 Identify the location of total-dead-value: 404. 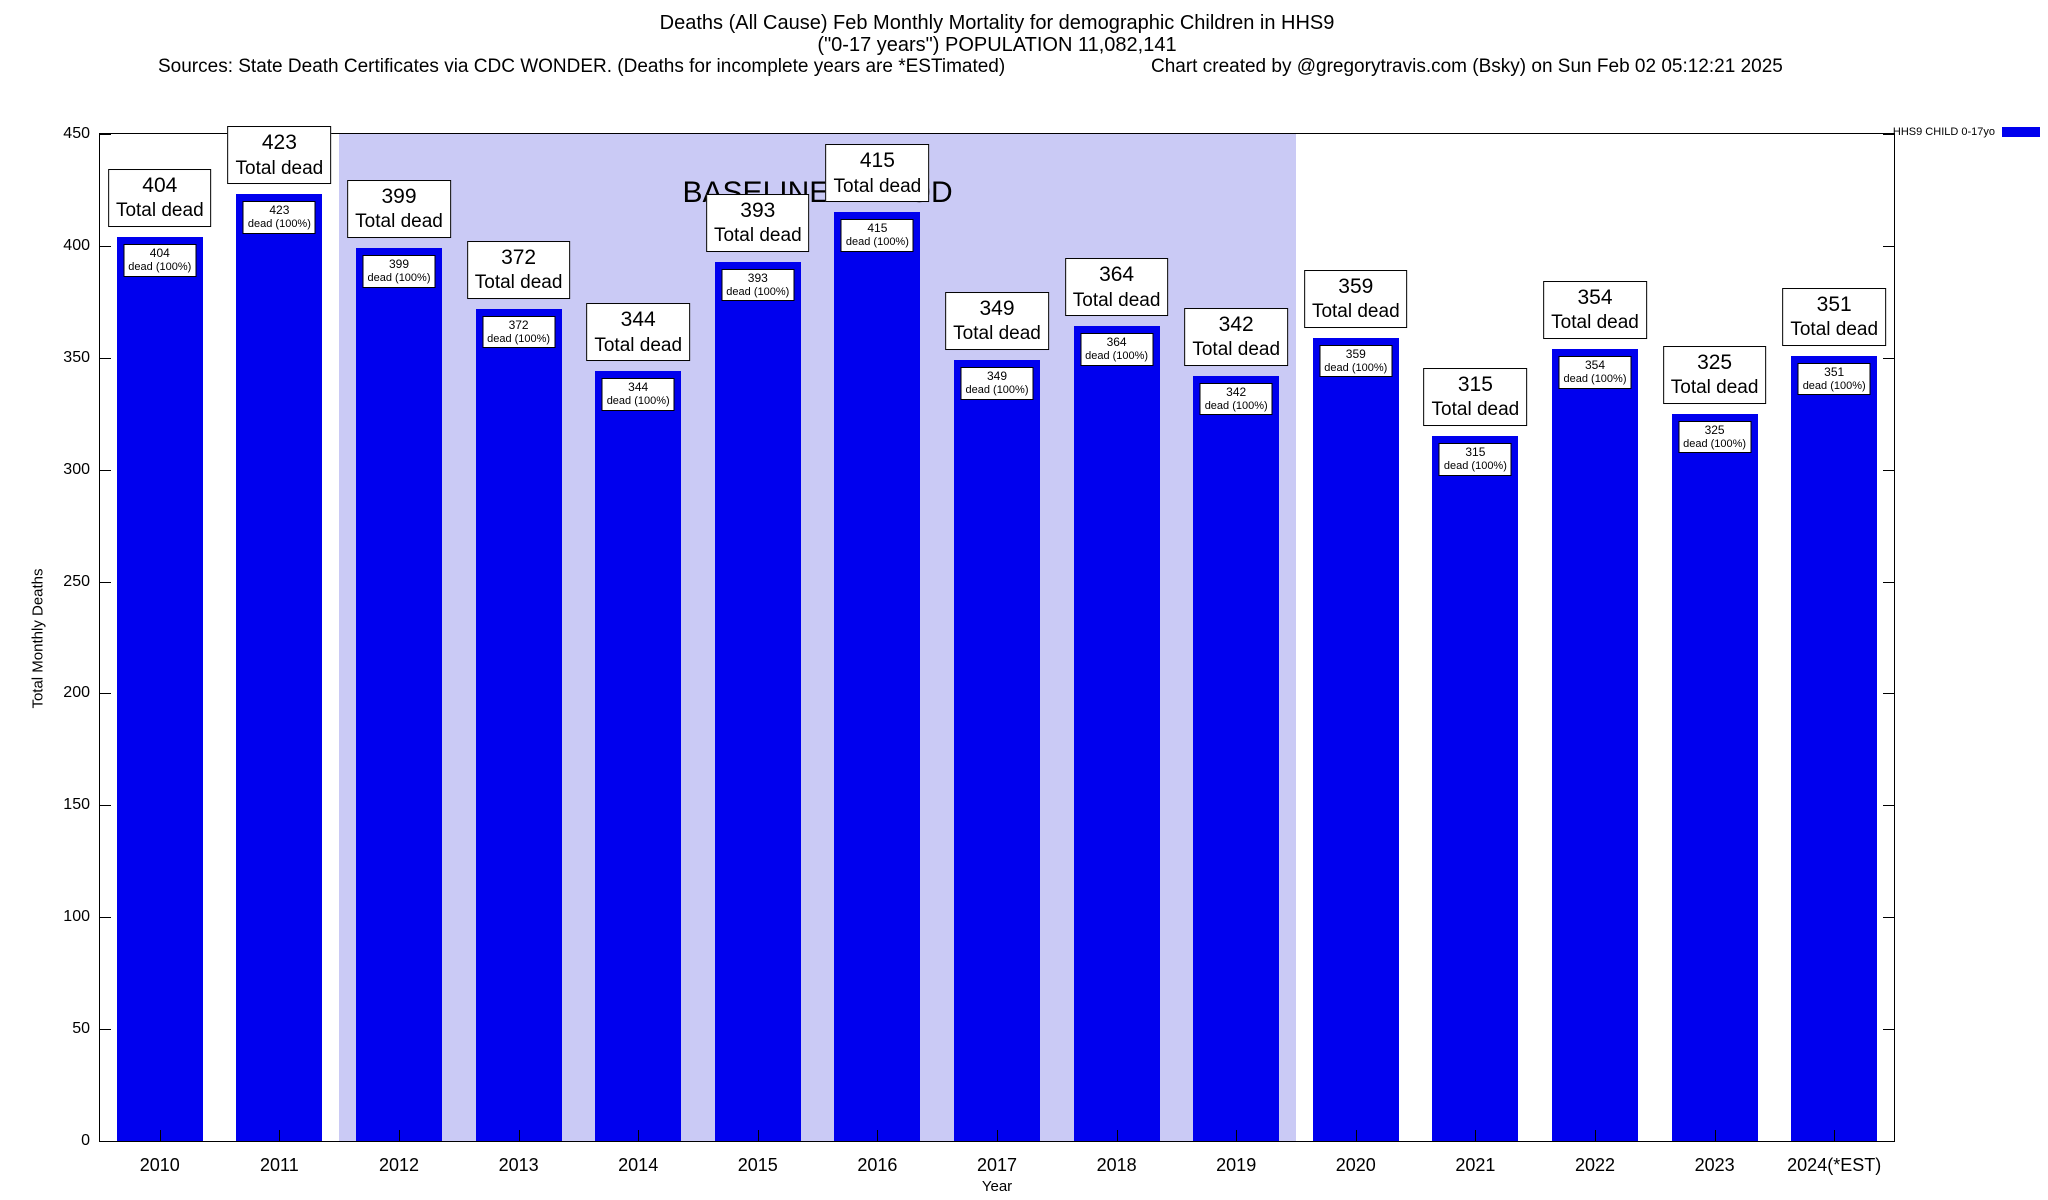
(160, 185).